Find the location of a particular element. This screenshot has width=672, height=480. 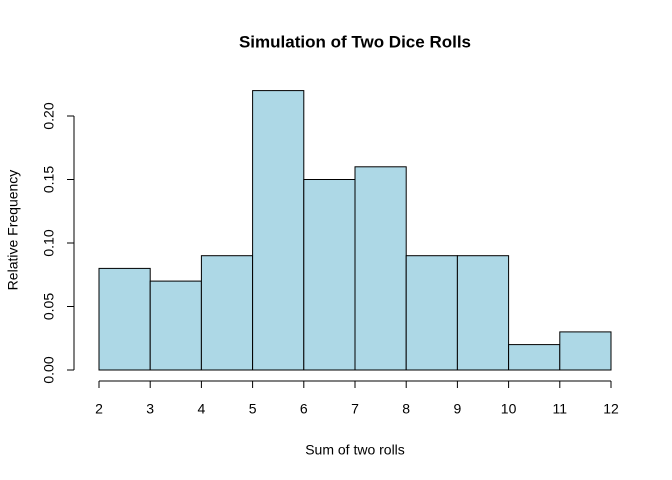

x-tick-label: 8 is located at coordinates (406, 409).